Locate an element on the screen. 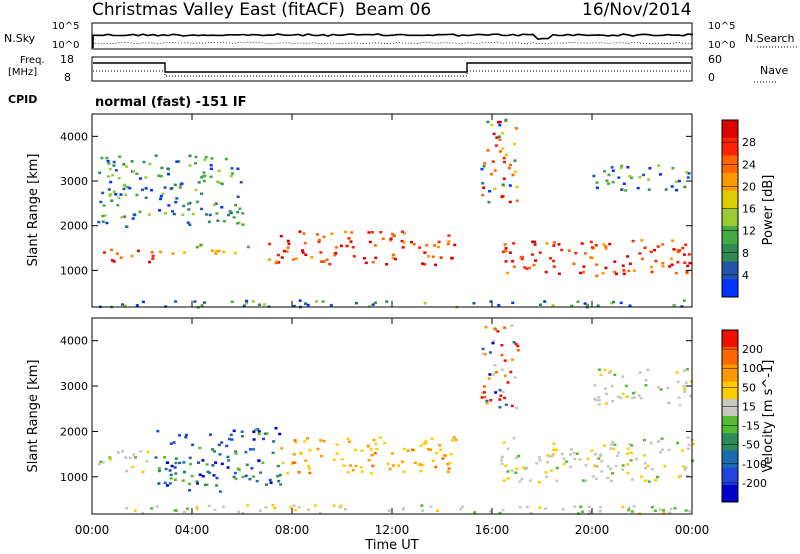 The height and width of the screenshot is (554, 800). y-tick-label: 3000 is located at coordinates (74, 386).